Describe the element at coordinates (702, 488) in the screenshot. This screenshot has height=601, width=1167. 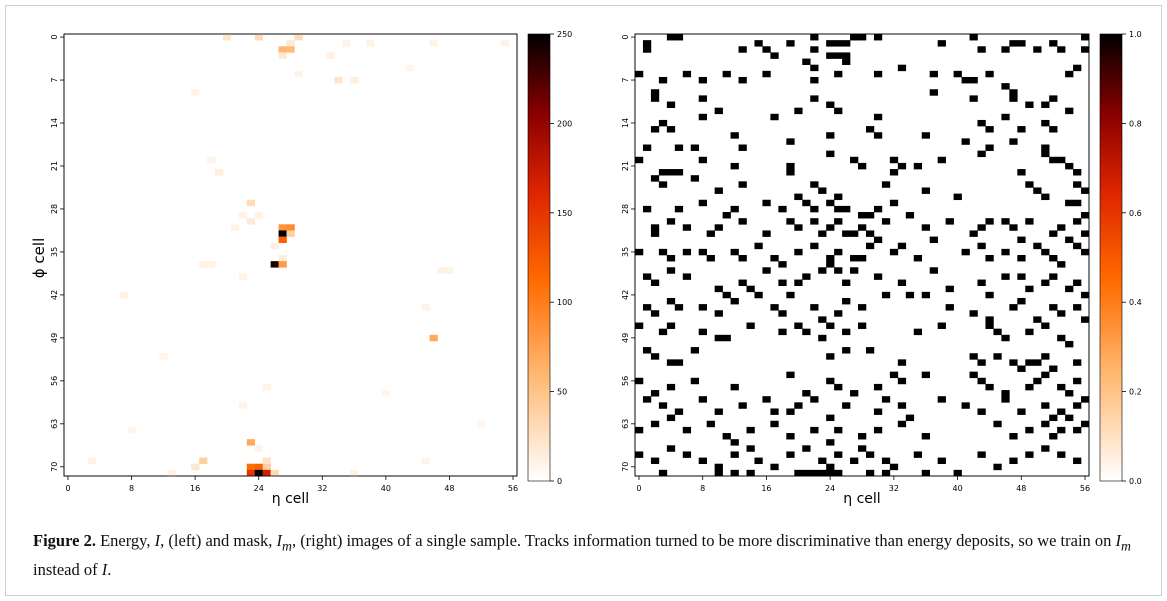
I see `x-tick-label: 8` at that location.